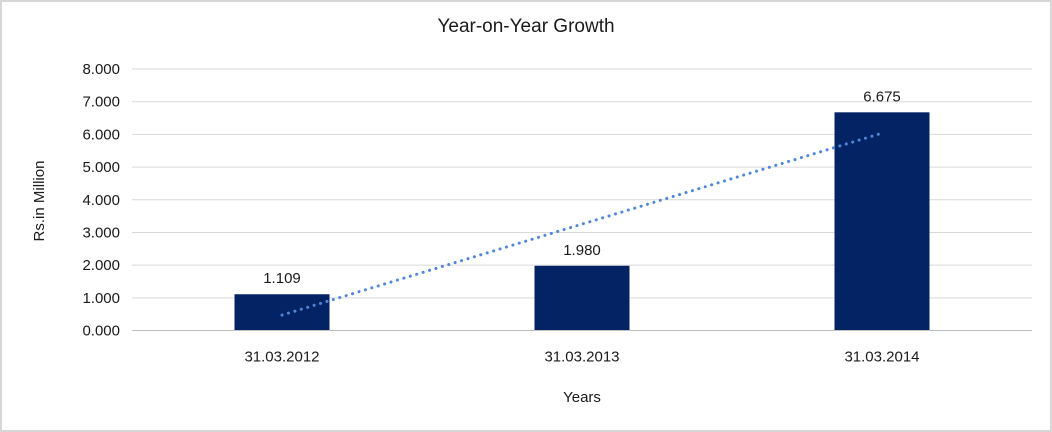 This screenshot has height=432, width=1052. What do you see at coordinates (282, 278) in the screenshot?
I see `bar-value-label: 1.109` at bounding box center [282, 278].